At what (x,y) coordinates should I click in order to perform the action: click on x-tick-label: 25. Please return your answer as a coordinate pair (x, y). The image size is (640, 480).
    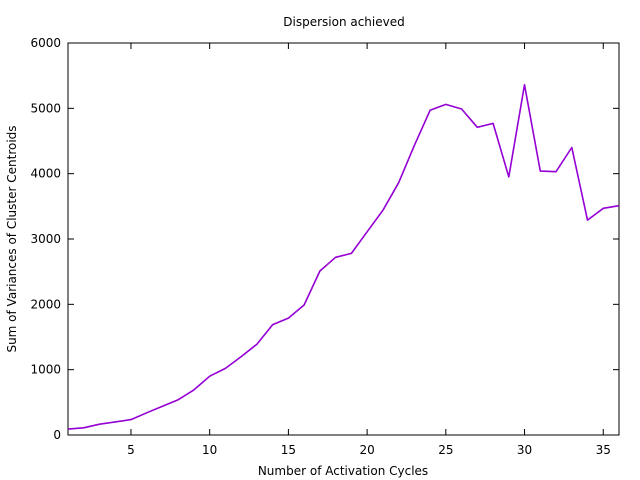
    Looking at the image, I should click on (445, 450).